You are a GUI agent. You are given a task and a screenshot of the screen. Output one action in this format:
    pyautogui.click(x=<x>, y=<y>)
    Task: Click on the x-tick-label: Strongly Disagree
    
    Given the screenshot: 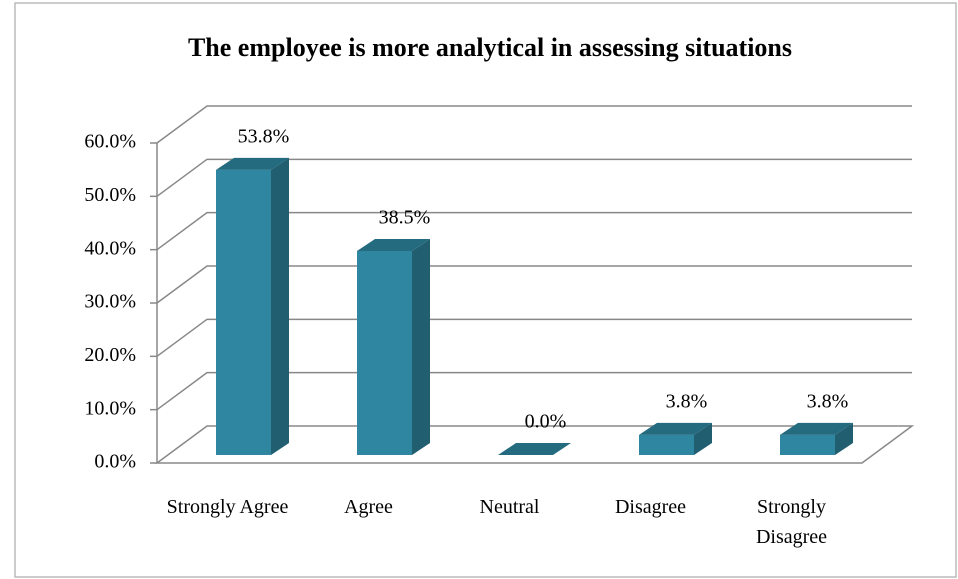 What is the action you would take?
    pyautogui.click(x=791, y=522)
    